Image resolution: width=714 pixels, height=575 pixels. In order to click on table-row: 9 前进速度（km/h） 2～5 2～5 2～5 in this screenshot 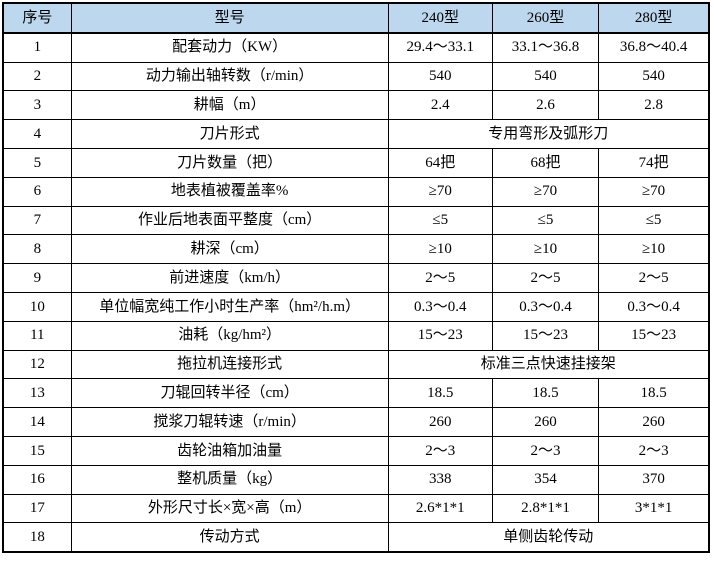, I will do `click(356, 278)`.